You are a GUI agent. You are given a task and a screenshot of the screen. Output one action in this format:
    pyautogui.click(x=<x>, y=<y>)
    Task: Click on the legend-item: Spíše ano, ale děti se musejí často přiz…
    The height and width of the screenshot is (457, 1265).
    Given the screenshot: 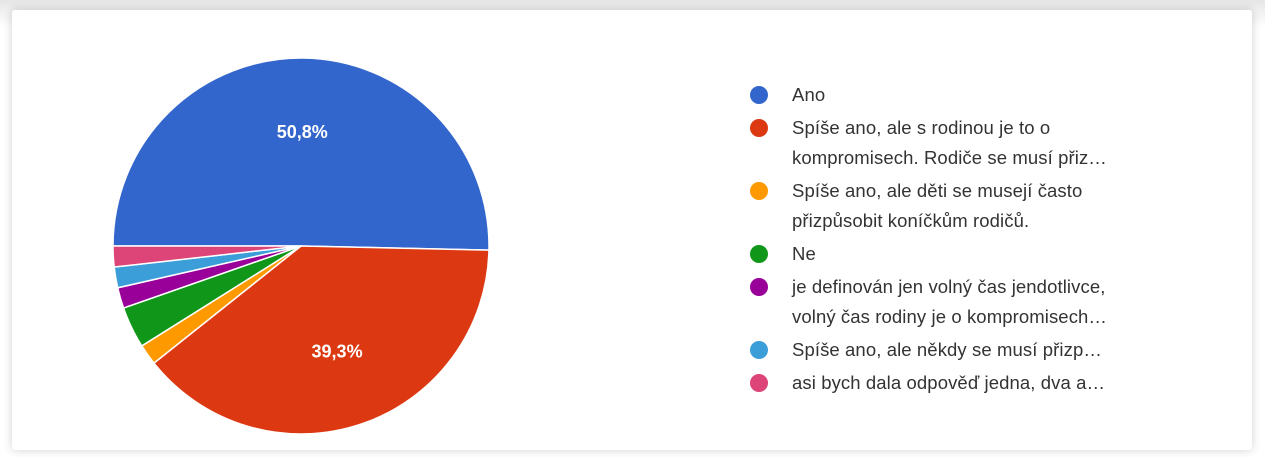 What is the action you would take?
    pyautogui.click(x=988, y=206)
    